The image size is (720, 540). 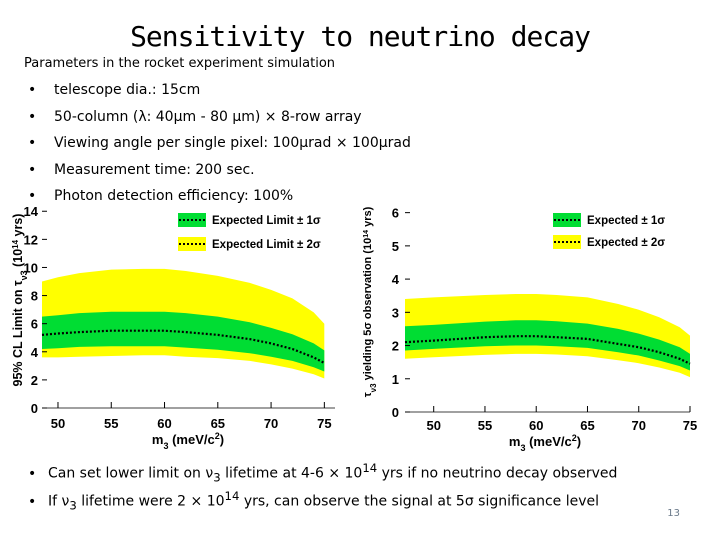 I want to click on y-tick-label: 5, so click(x=395, y=246).